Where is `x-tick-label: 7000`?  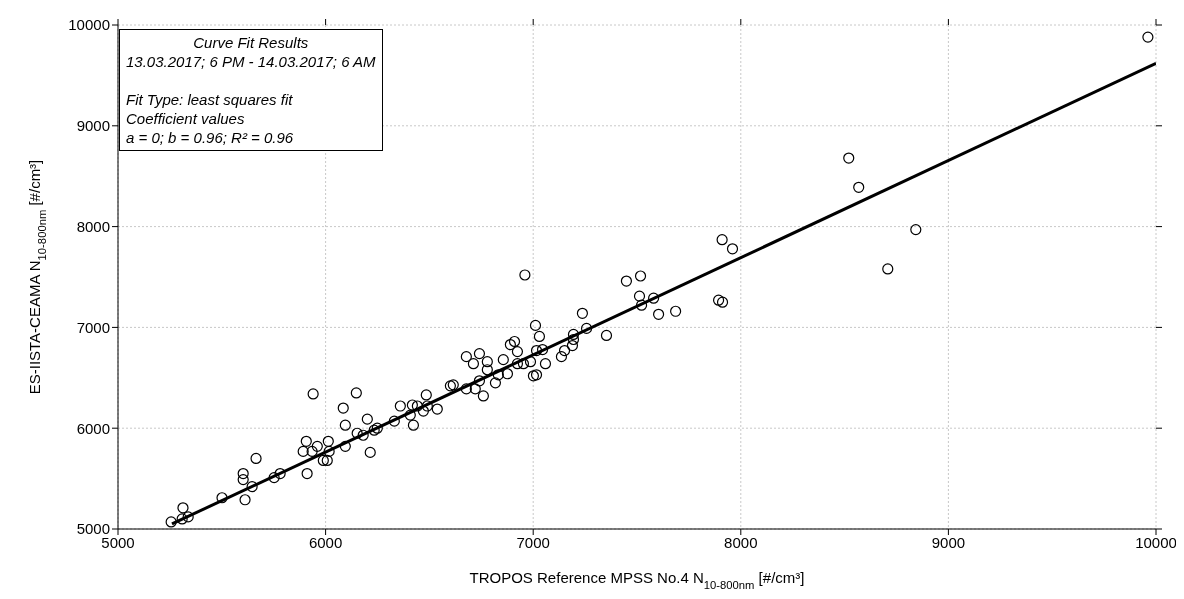
x-tick-label: 7000 is located at coordinates (533, 542).